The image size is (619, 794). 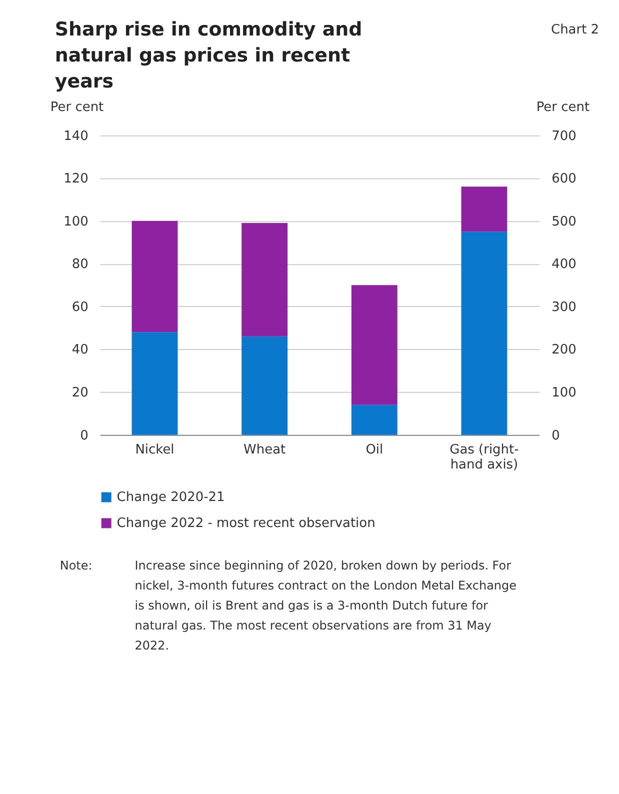 What do you see at coordinates (76, 179) in the screenshot?
I see `y-tick-label: 120` at bounding box center [76, 179].